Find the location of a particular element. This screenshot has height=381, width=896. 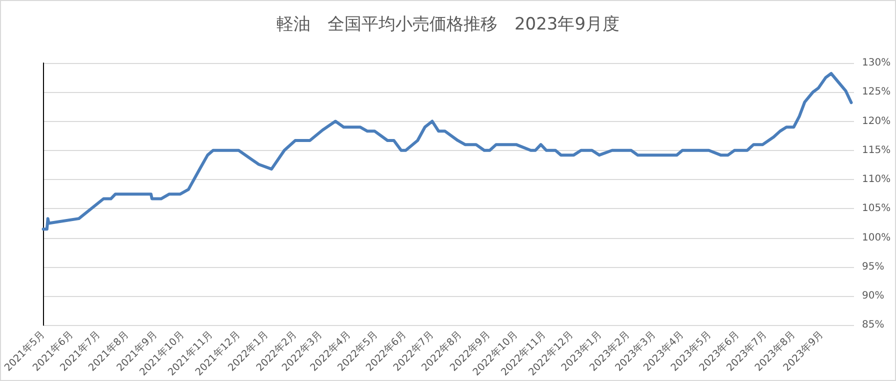

y-tick-label: 85% is located at coordinates (873, 325).